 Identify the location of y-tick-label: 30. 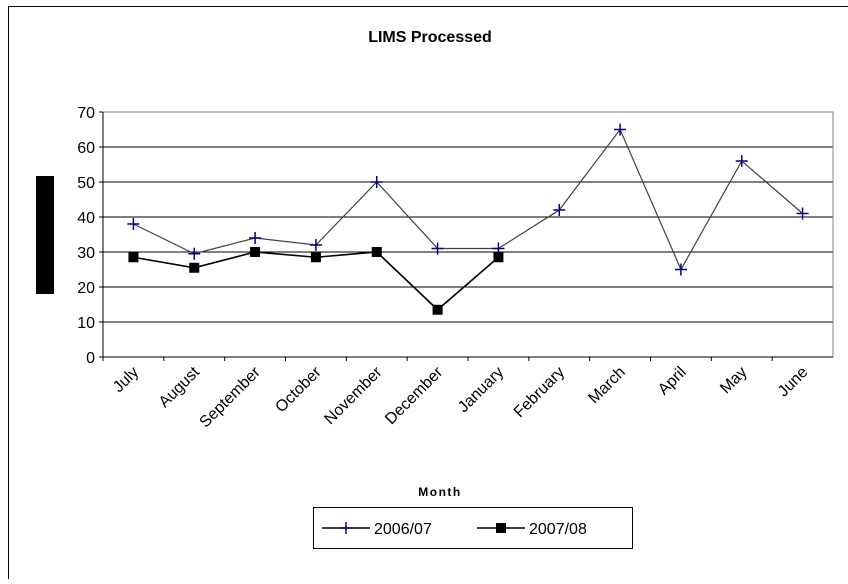
(86, 253).